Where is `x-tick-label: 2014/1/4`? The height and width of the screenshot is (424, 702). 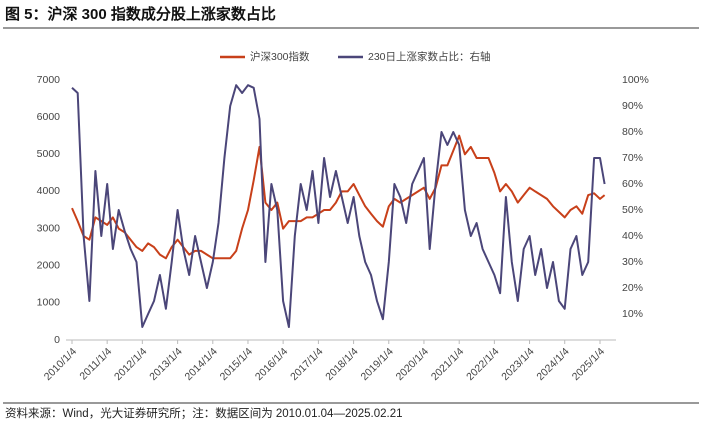
x-tick-label: 2014/1/4 is located at coordinates (200, 363).